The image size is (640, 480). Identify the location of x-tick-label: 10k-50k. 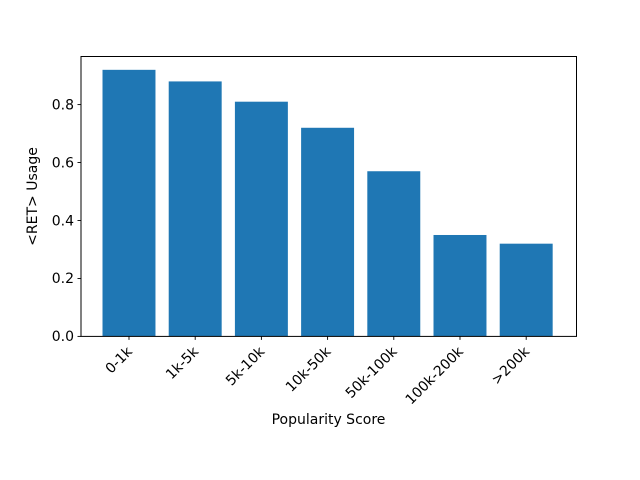
(309, 369).